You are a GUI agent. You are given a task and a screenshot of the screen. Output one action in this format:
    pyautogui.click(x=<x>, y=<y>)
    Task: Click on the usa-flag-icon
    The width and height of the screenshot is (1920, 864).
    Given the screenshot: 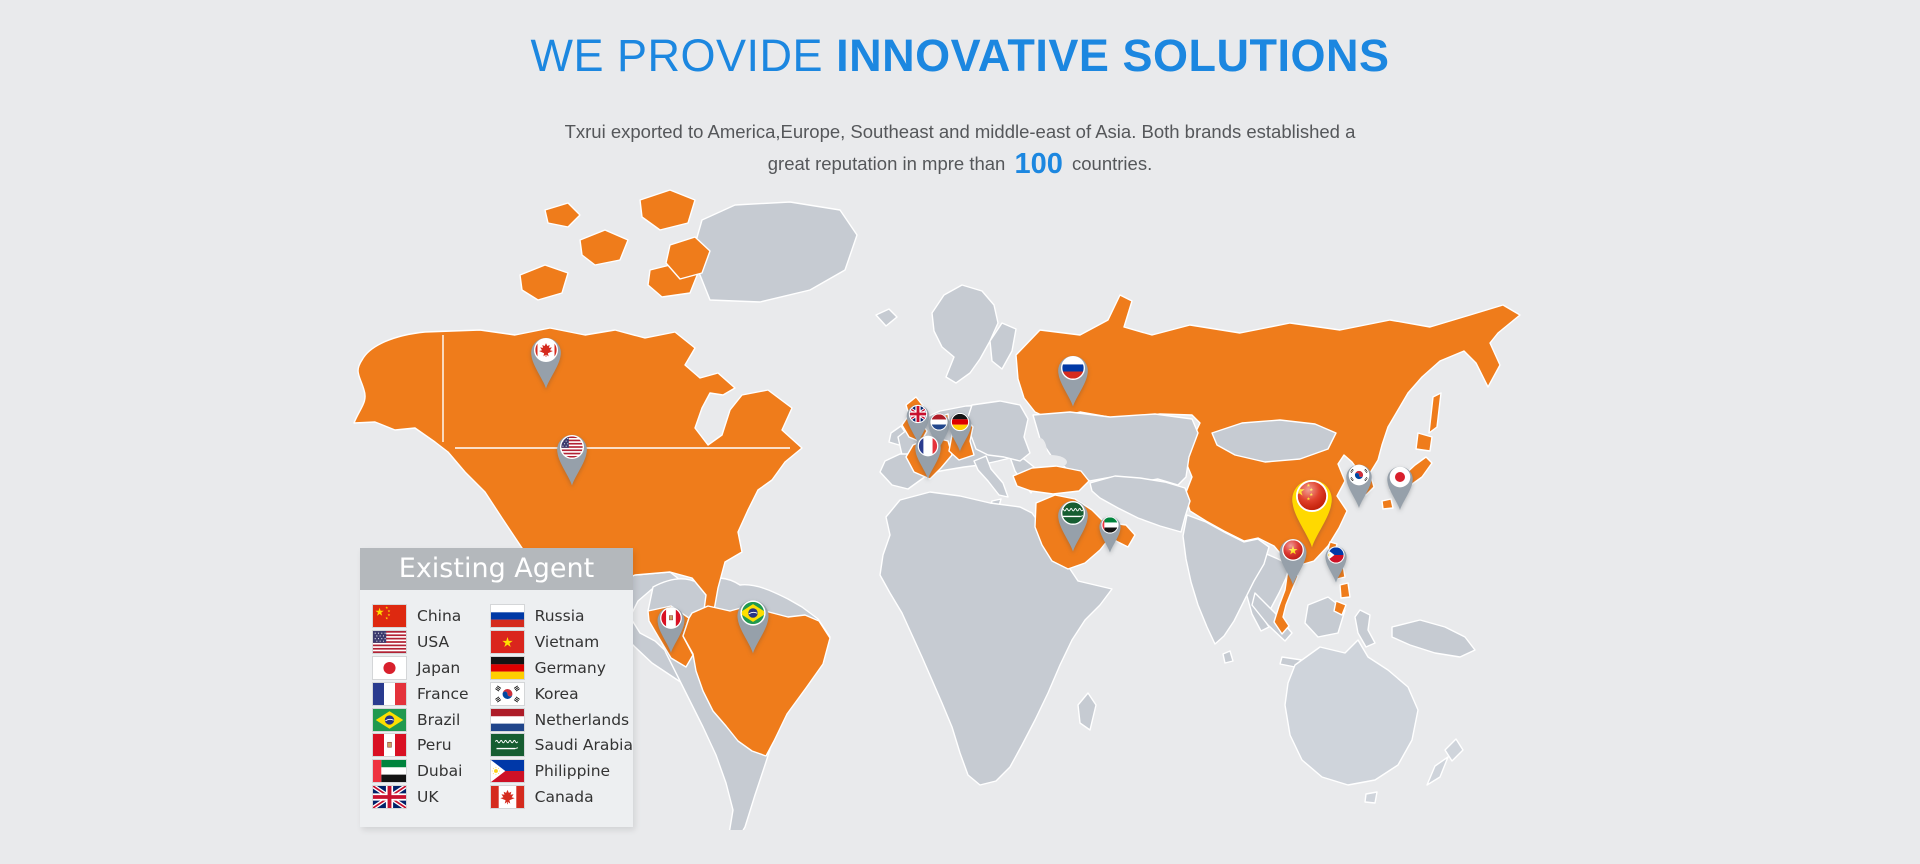 What is the action you would take?
    pyautogui.click(x=389, y=641)
    